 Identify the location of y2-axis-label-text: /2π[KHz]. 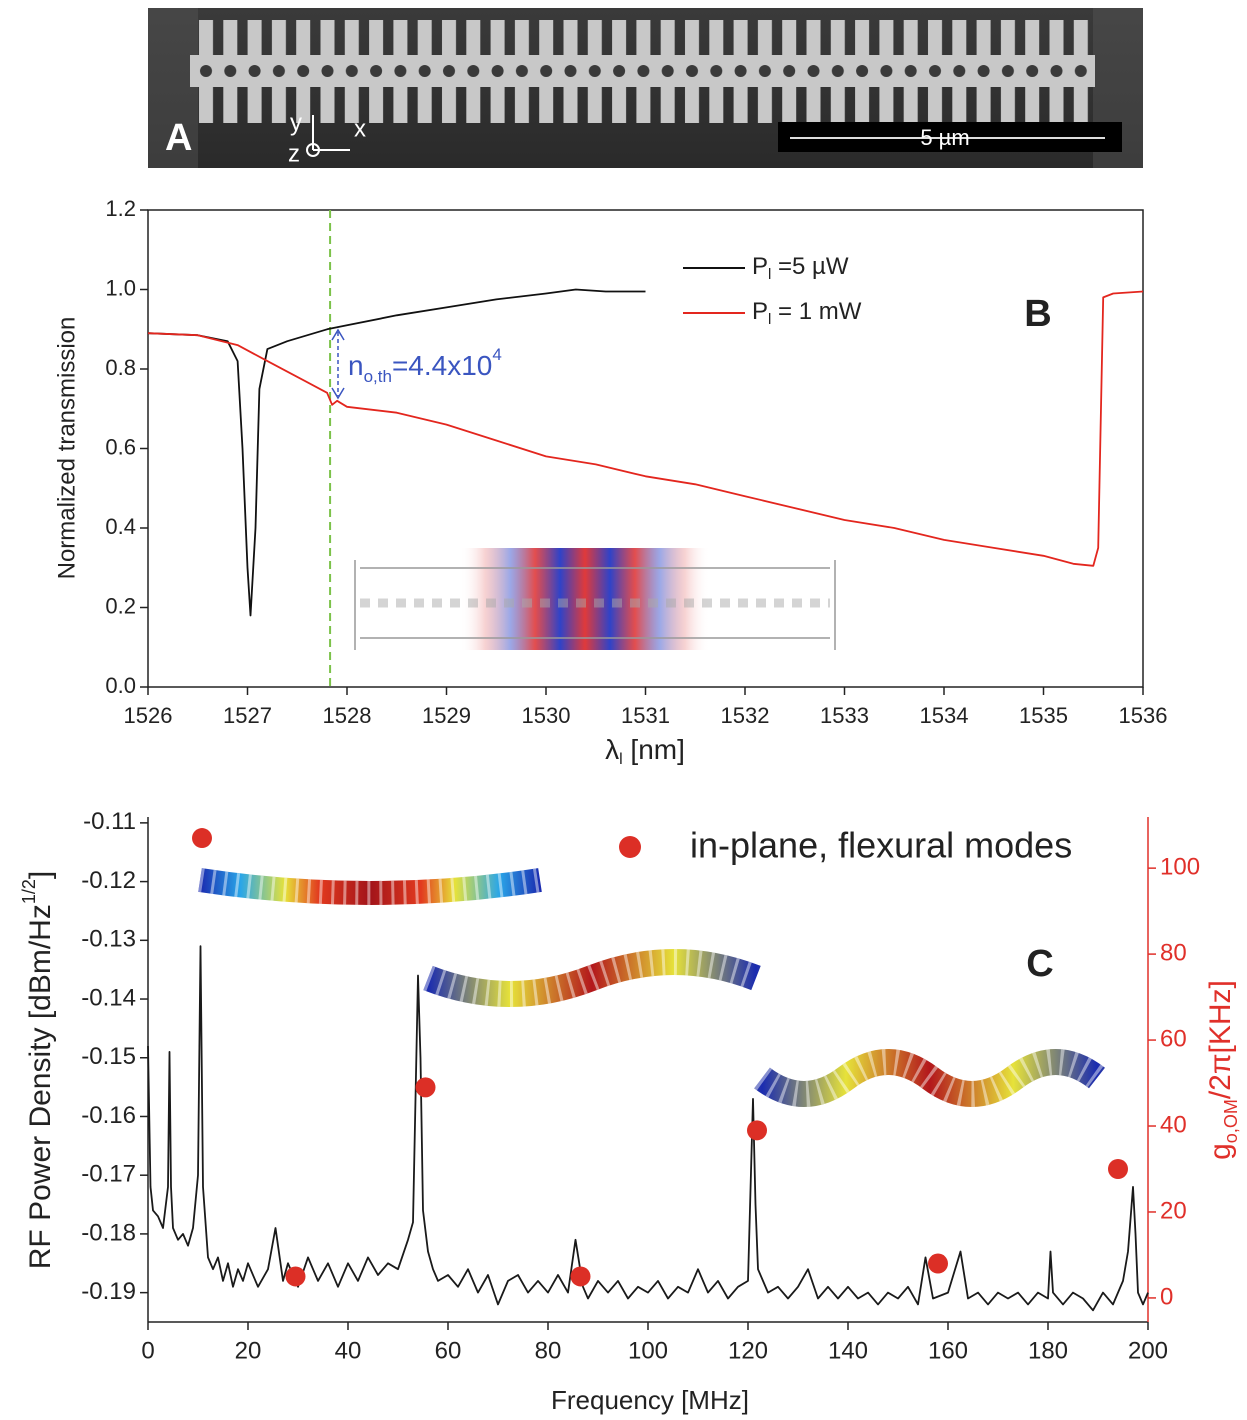
(1220, 1039).